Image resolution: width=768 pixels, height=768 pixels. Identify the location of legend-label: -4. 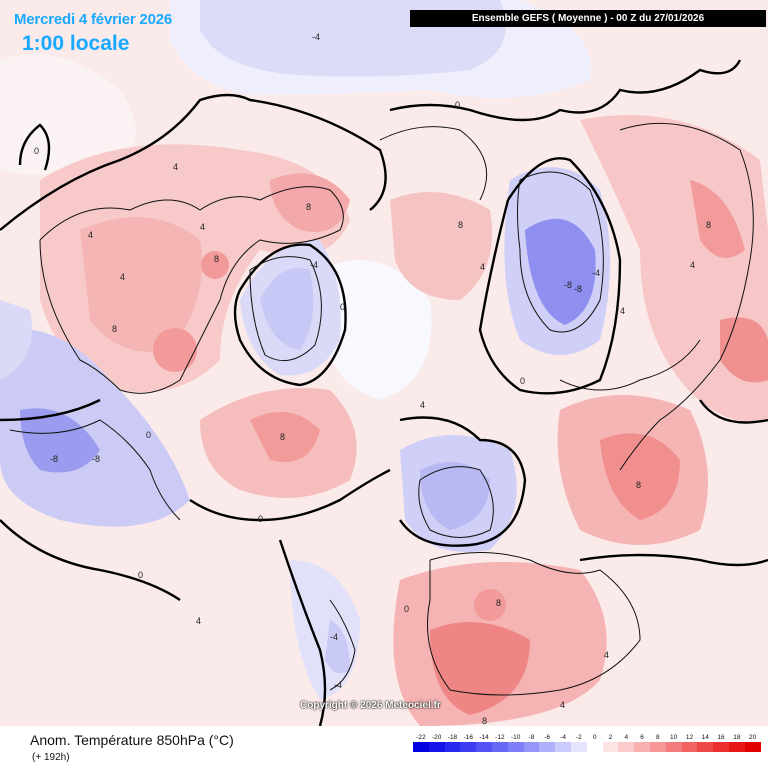
(563, 737).